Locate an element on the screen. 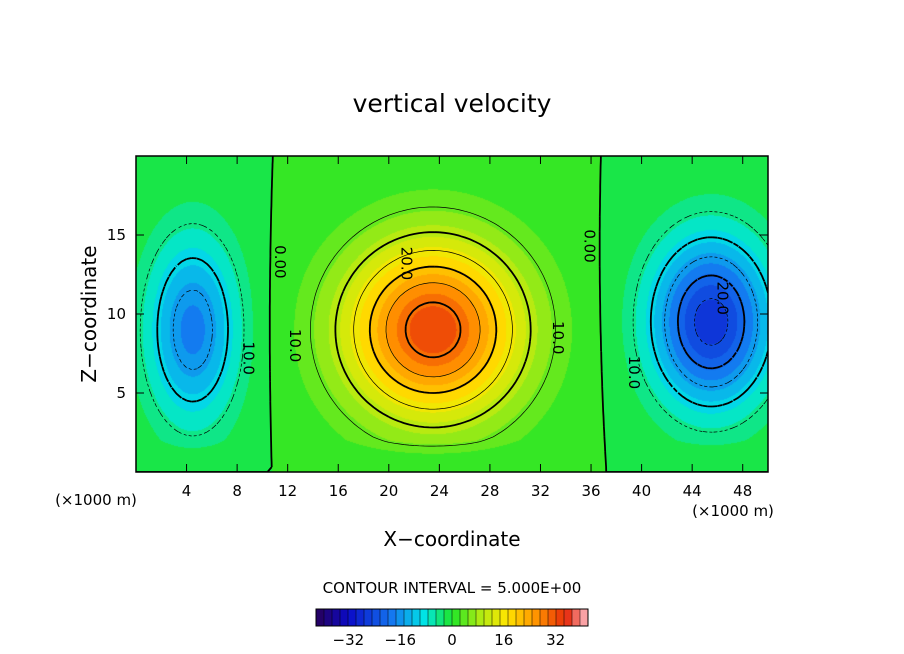 Image resolution: width=904 pixels, height=654 pixels. x-unit-label-right: (×1000 m) is located at coordinates (733, 511).